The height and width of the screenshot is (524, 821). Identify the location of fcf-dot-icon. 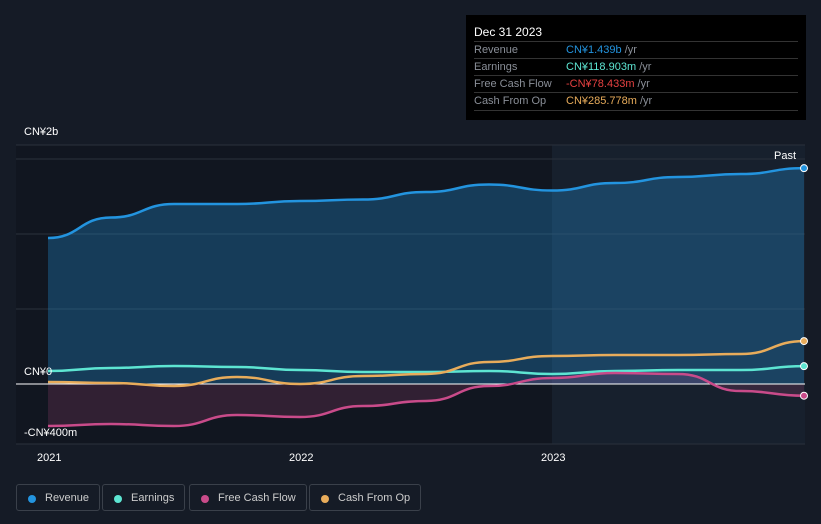
(205, 499).